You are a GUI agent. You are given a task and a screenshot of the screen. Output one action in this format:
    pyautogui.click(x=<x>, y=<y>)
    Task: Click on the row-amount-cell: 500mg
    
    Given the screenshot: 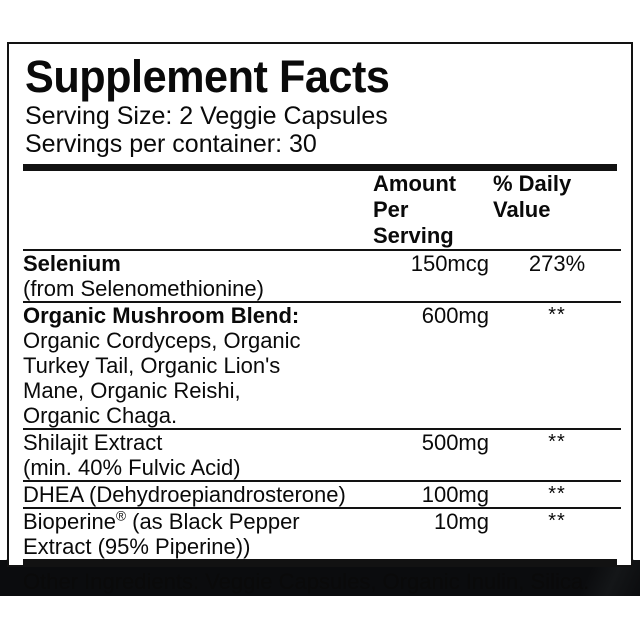 What is the action you would take?
    pyautogui.click(x=433, y=455)
    